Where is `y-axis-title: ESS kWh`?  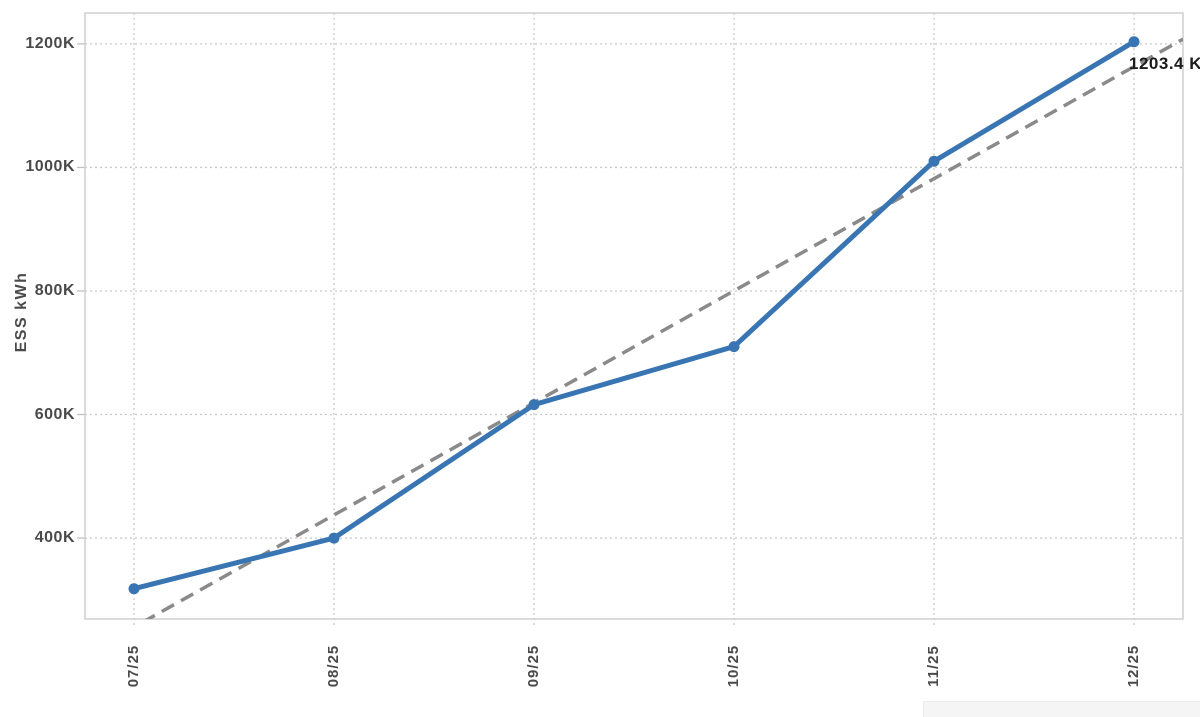
y-axis-title: ESS kWh is located at coordinates (21, 312).